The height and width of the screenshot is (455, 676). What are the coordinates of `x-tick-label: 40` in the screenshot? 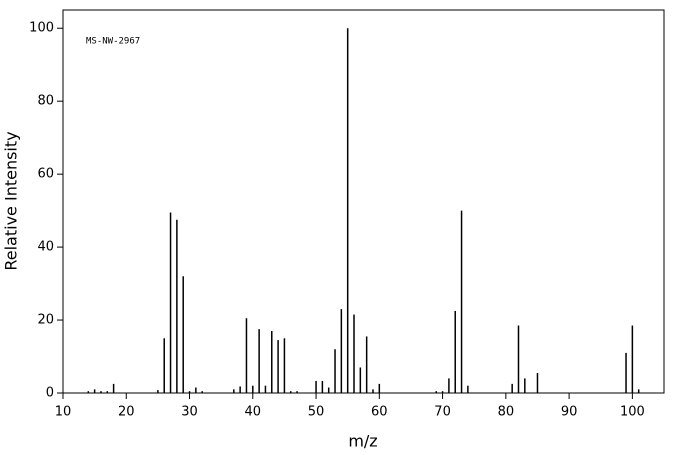 It's located at (253, 412).